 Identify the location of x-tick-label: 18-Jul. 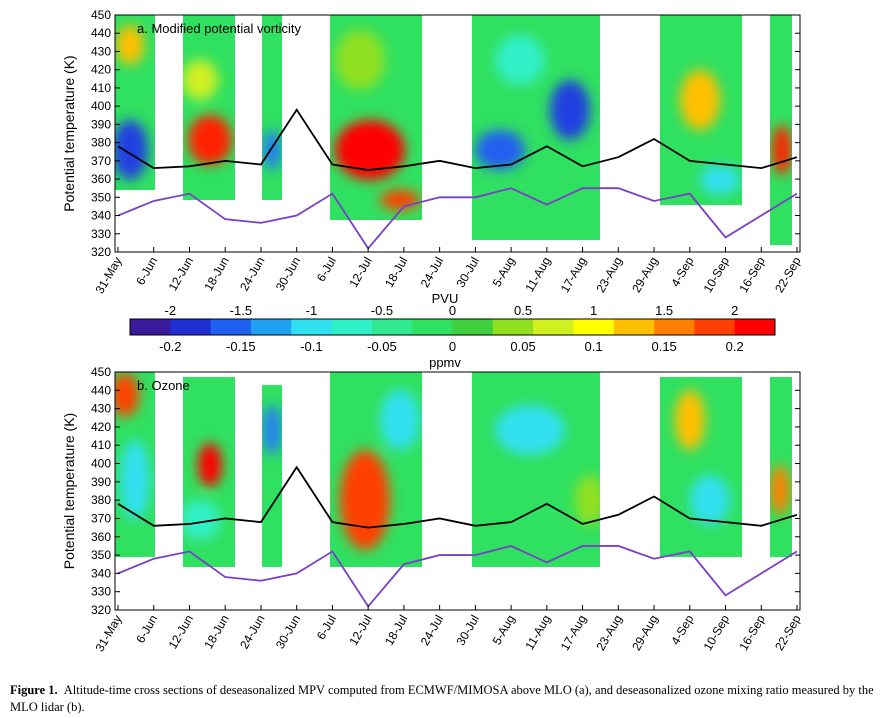
(396, 630).